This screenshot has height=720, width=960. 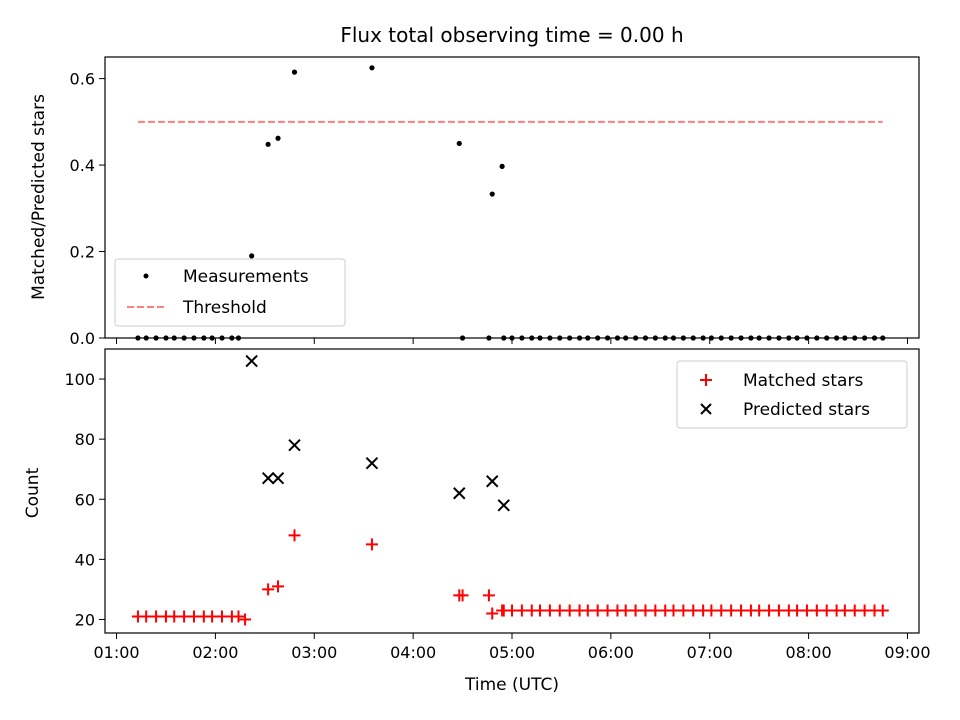 What do you see at coordinates (413, 652) in the screenshot?
I see `x-tick-label: 04:00` at bounding box center [413, 652].